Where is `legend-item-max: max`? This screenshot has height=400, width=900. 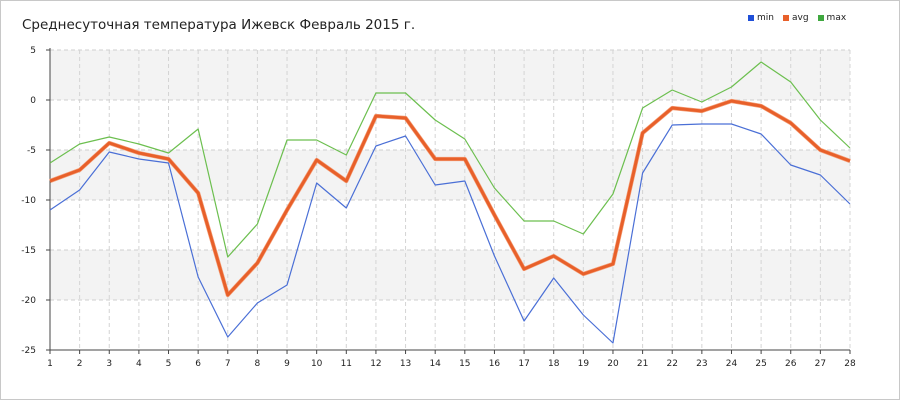
legend-item-max: max is located at coordinates (832, 18).